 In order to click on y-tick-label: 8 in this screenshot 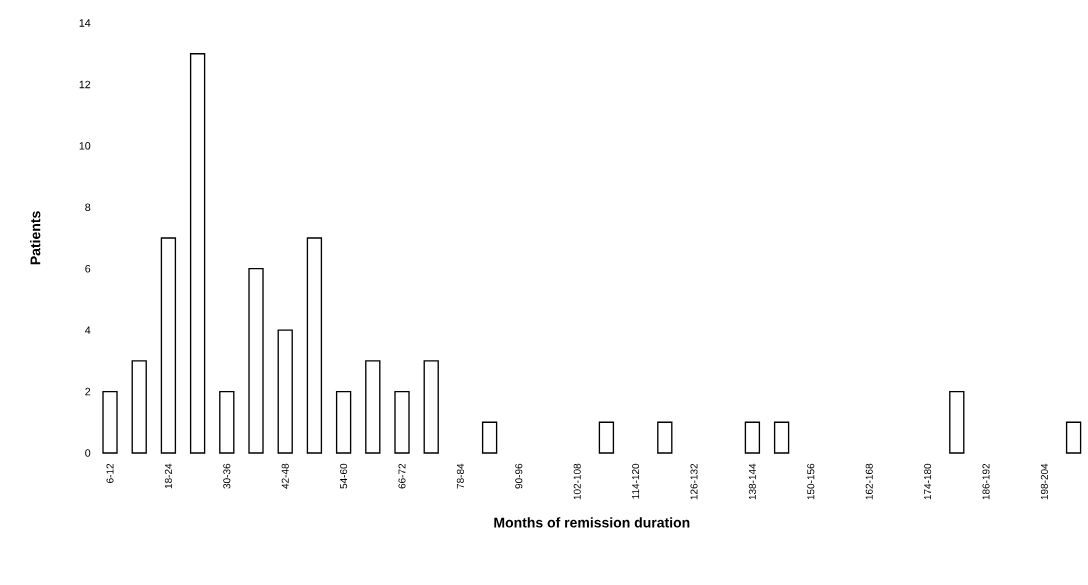, I will do `click(88, 207)`.